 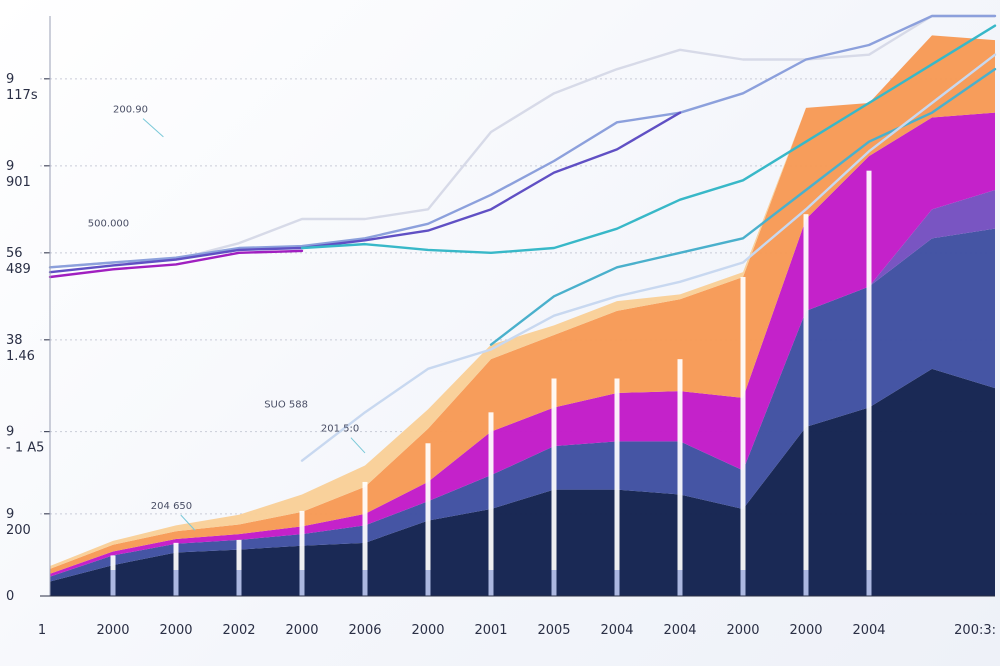 I want to click on annotation-label-4: 204 650, so click(x=171, y=506).